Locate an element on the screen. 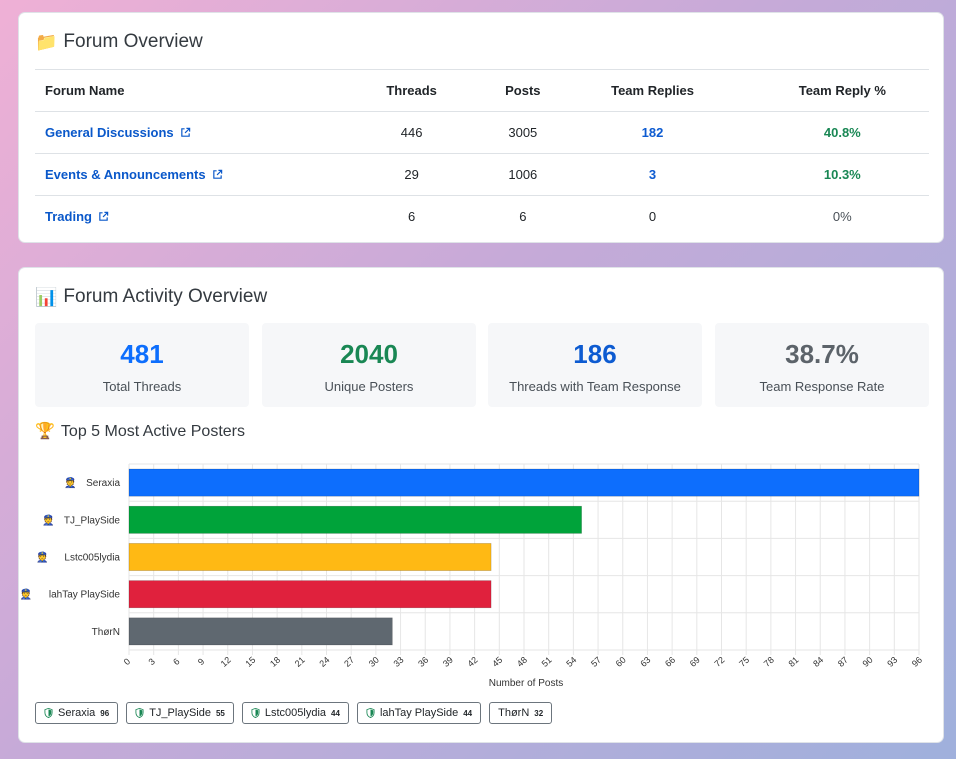 The image size is (956, 759). x-tick-label: 87 is located at coordinates (843, 662).